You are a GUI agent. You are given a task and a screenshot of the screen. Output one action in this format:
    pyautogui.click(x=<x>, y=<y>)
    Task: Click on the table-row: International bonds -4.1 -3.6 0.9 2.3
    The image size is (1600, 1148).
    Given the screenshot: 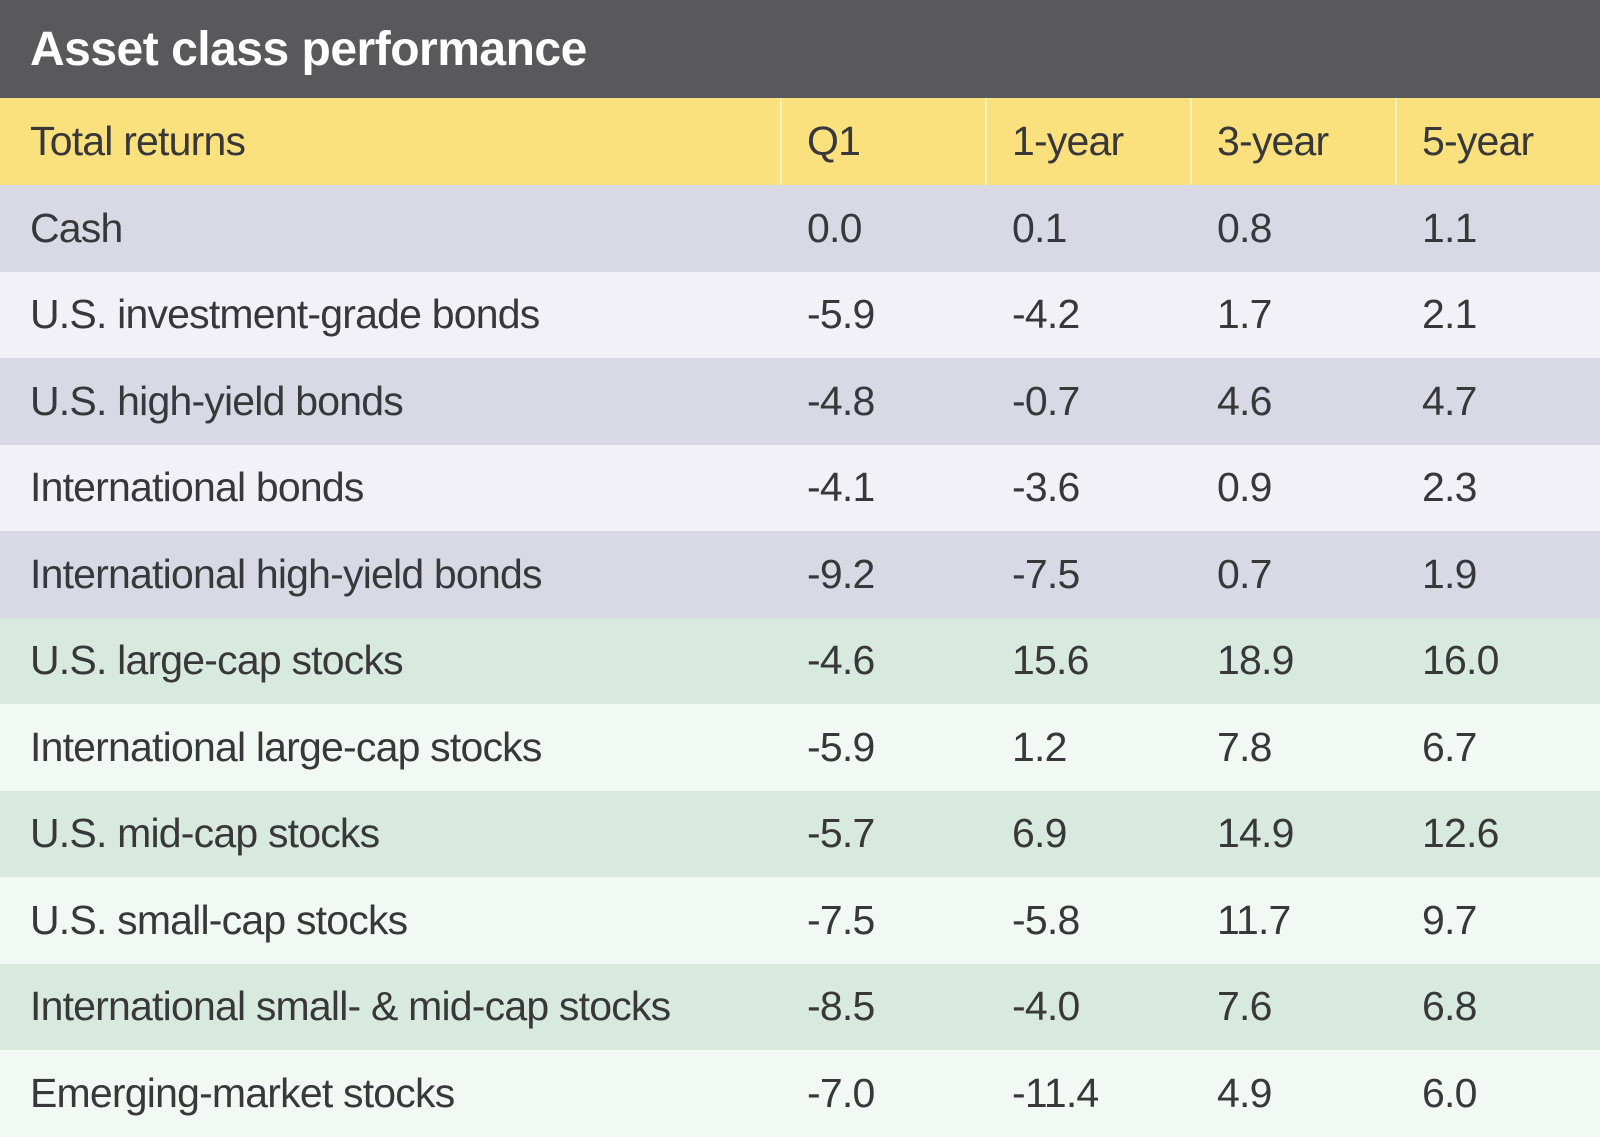 What is the action you would take?
    pyautogui.click(x=800, y=487)
    